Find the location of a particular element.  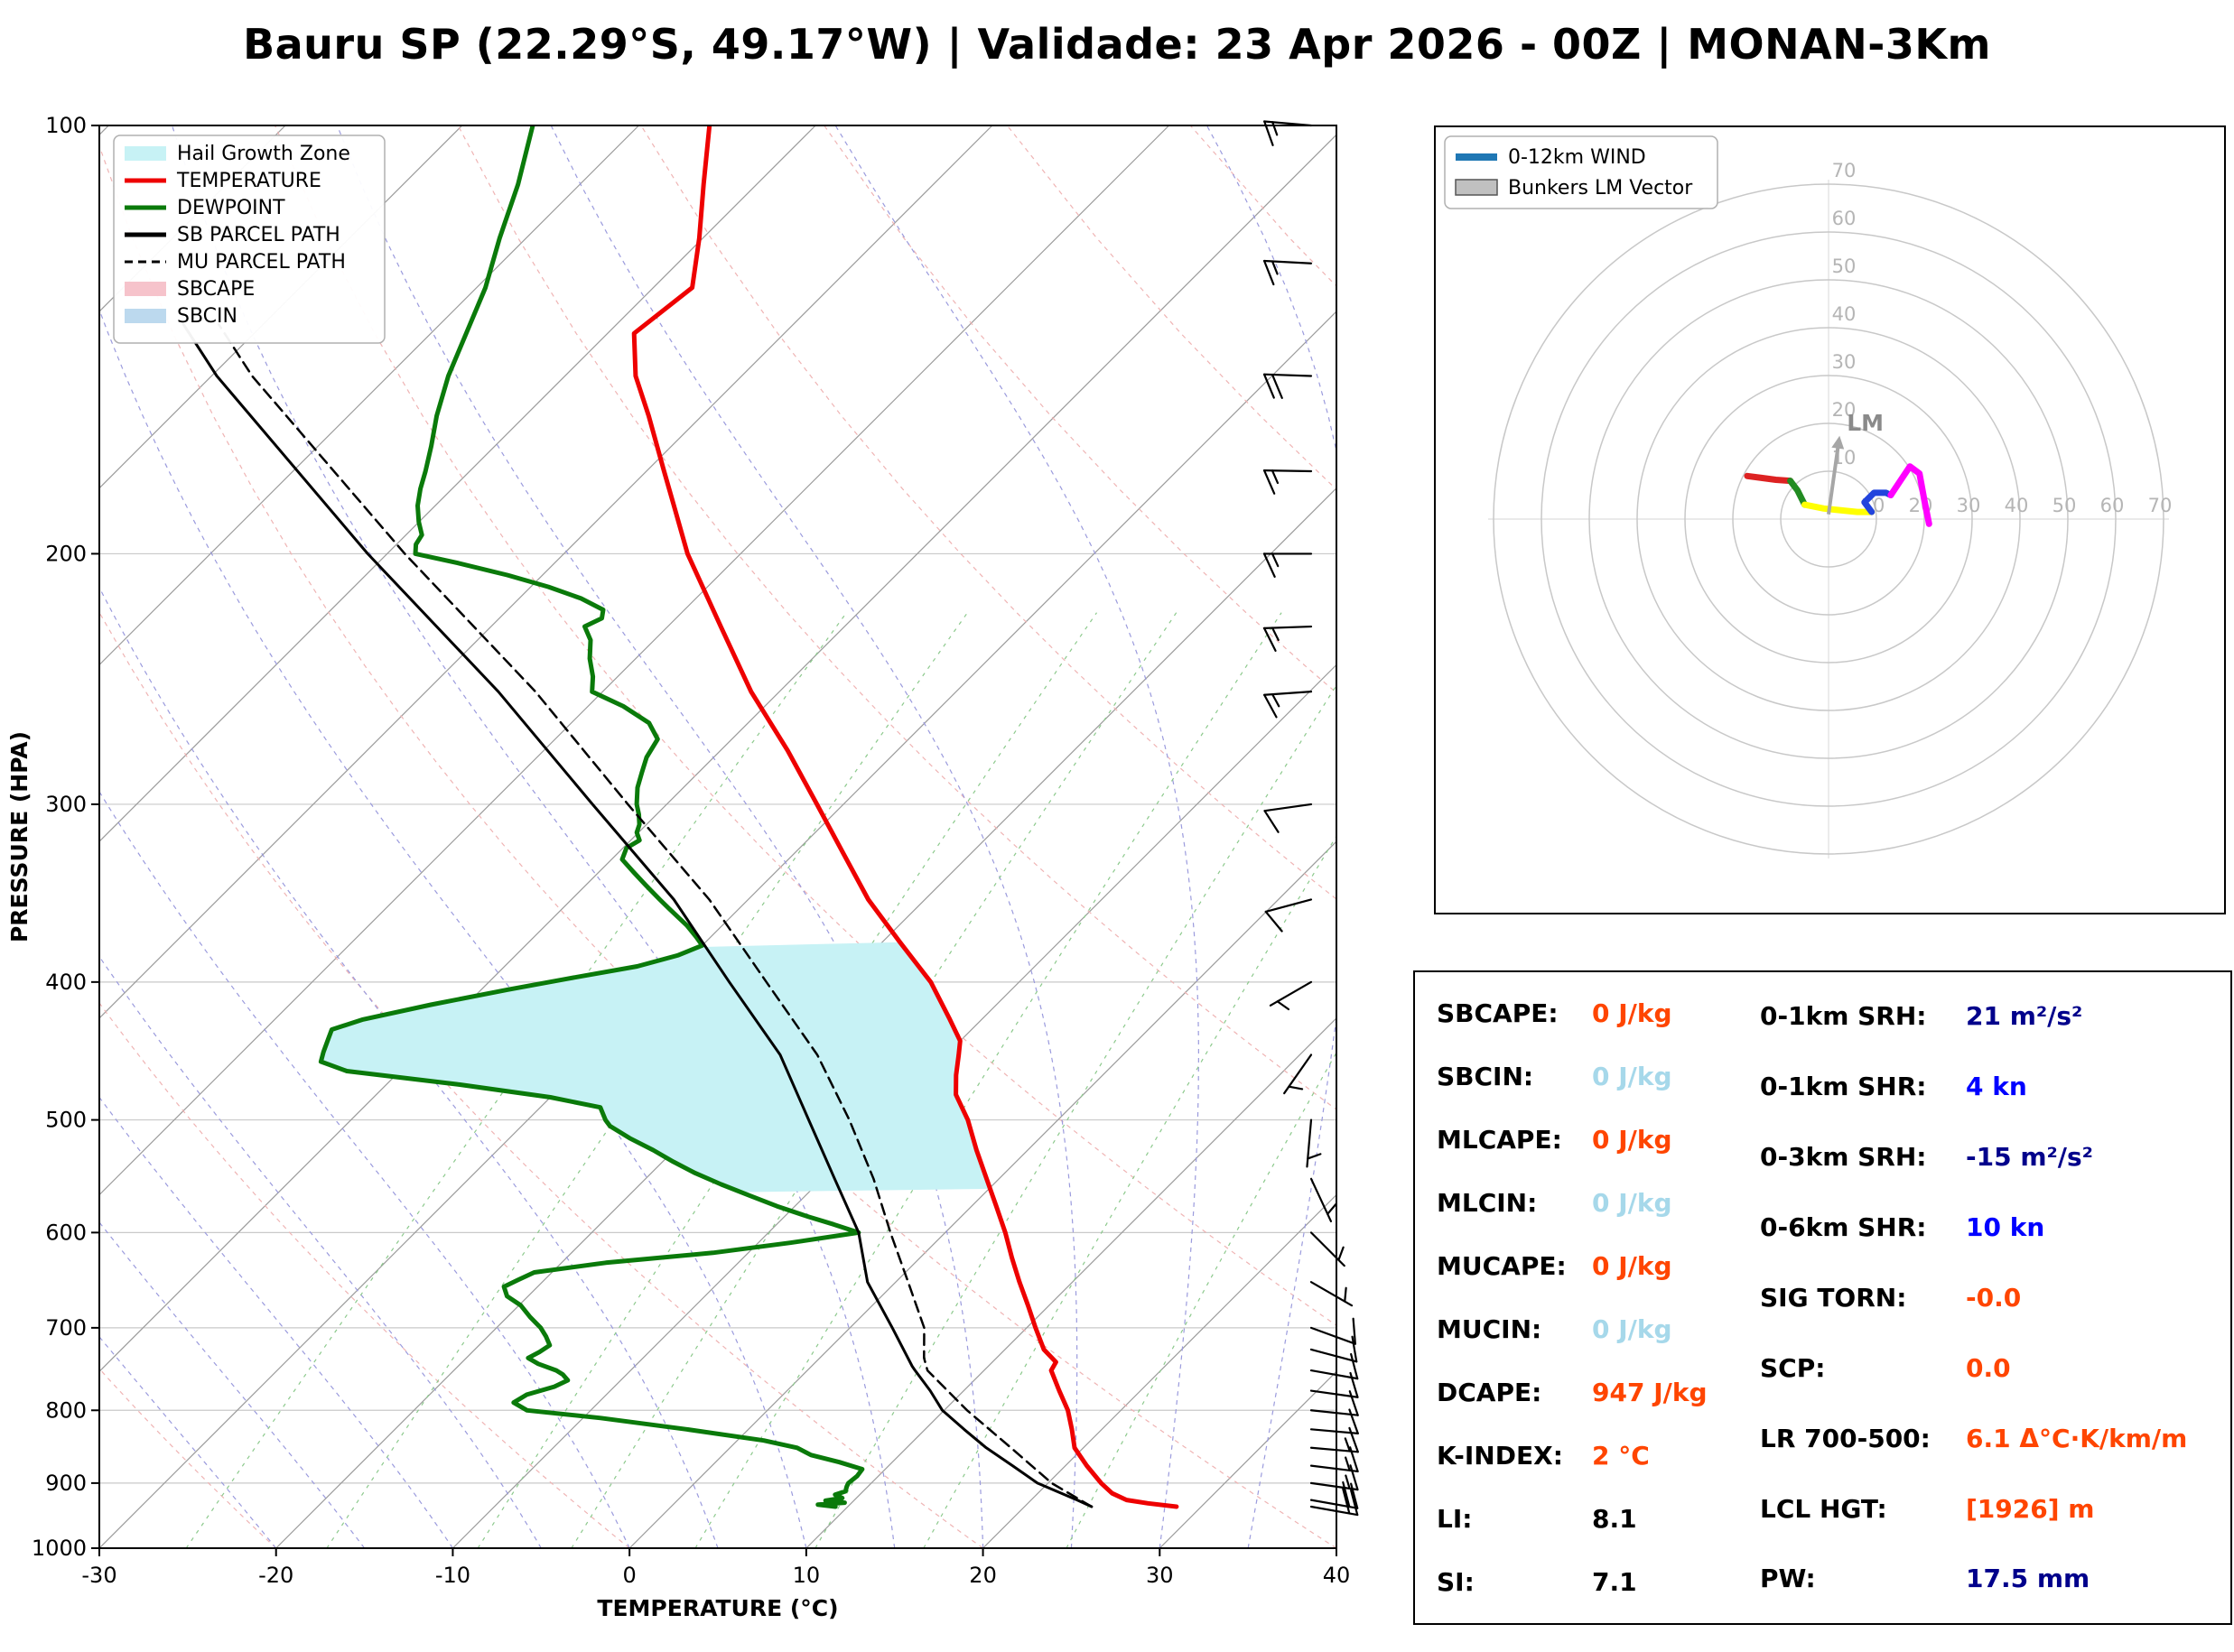

legend-label: SBCAPE is located at coordinates (216, 289).